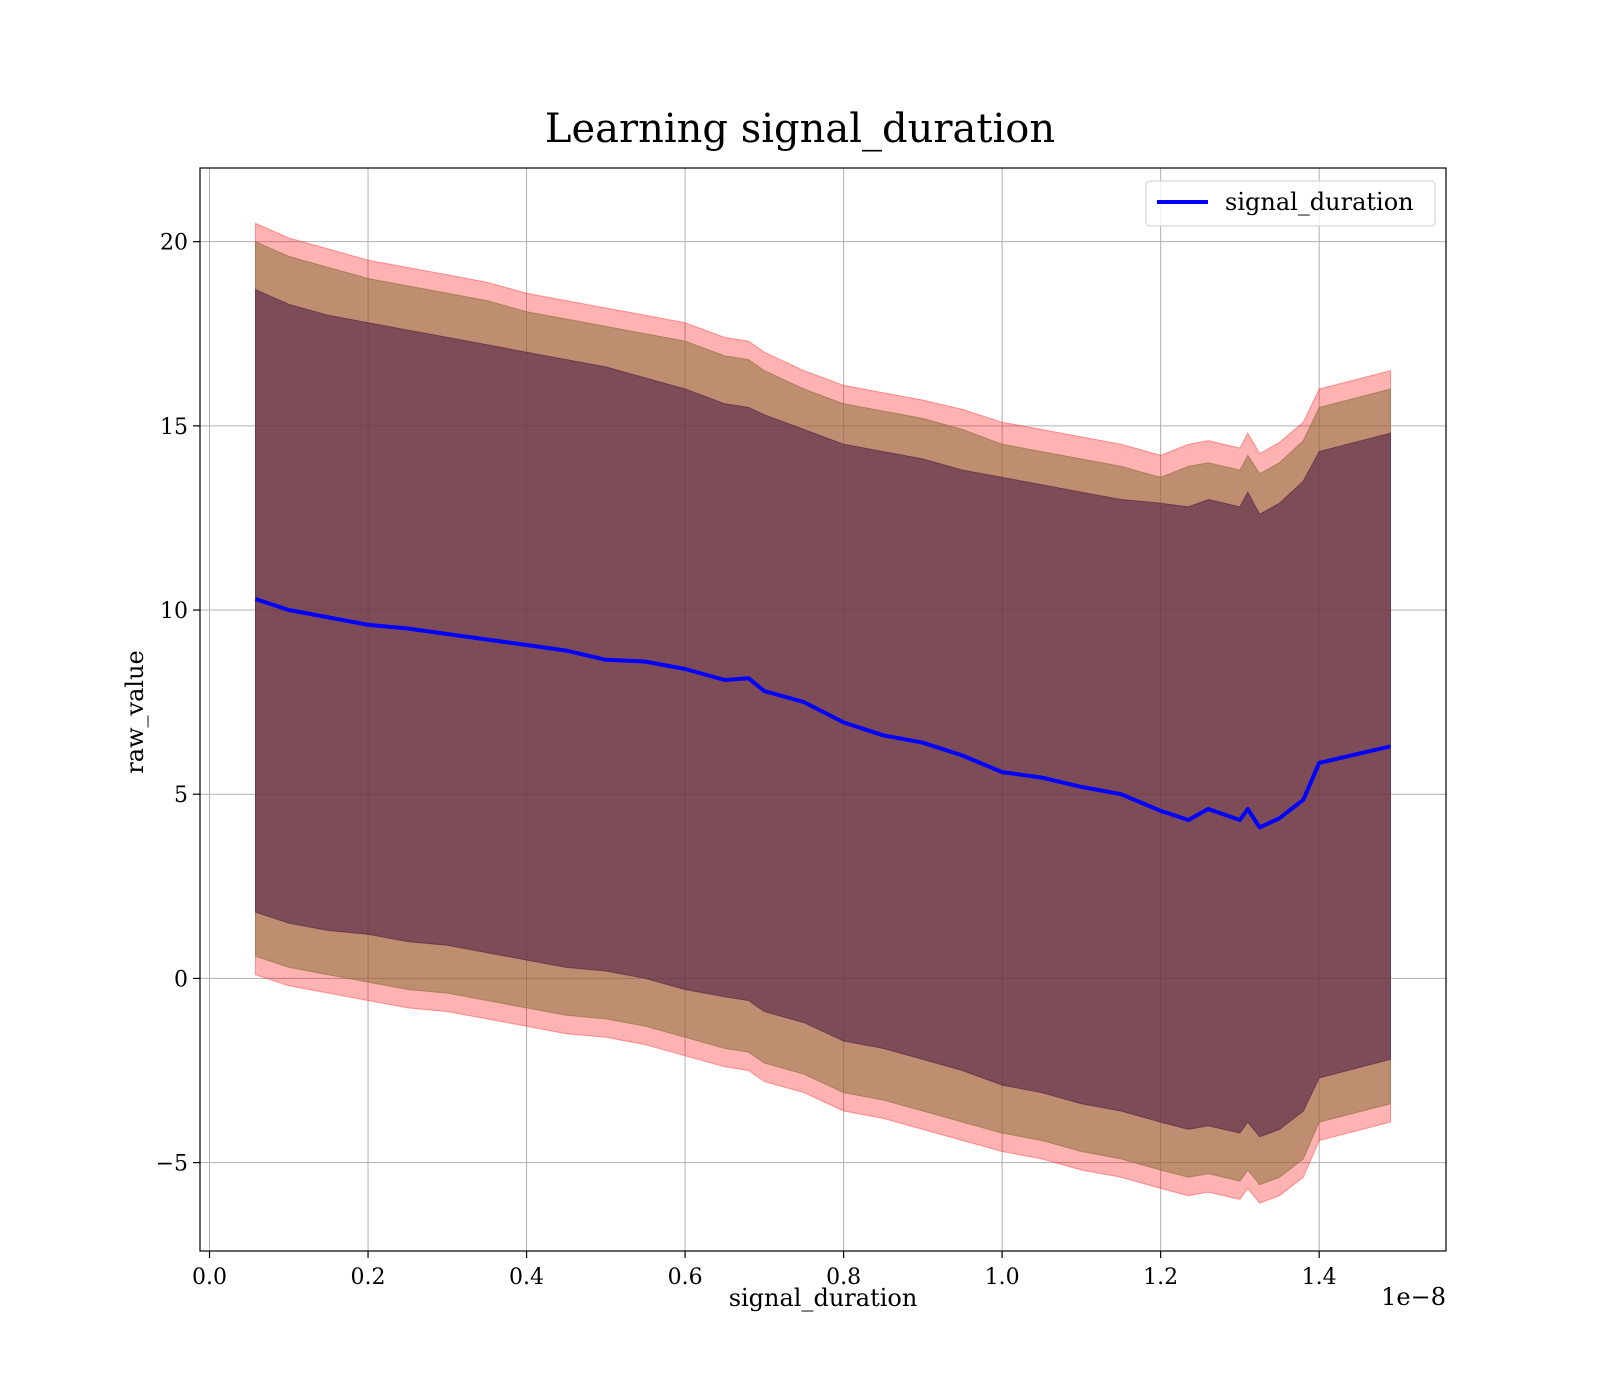  What do you see at coordinates (1002, 1277) in the screenshot?
I see `x-tick-label: 1.0` at bounding box center [1002, 1277].